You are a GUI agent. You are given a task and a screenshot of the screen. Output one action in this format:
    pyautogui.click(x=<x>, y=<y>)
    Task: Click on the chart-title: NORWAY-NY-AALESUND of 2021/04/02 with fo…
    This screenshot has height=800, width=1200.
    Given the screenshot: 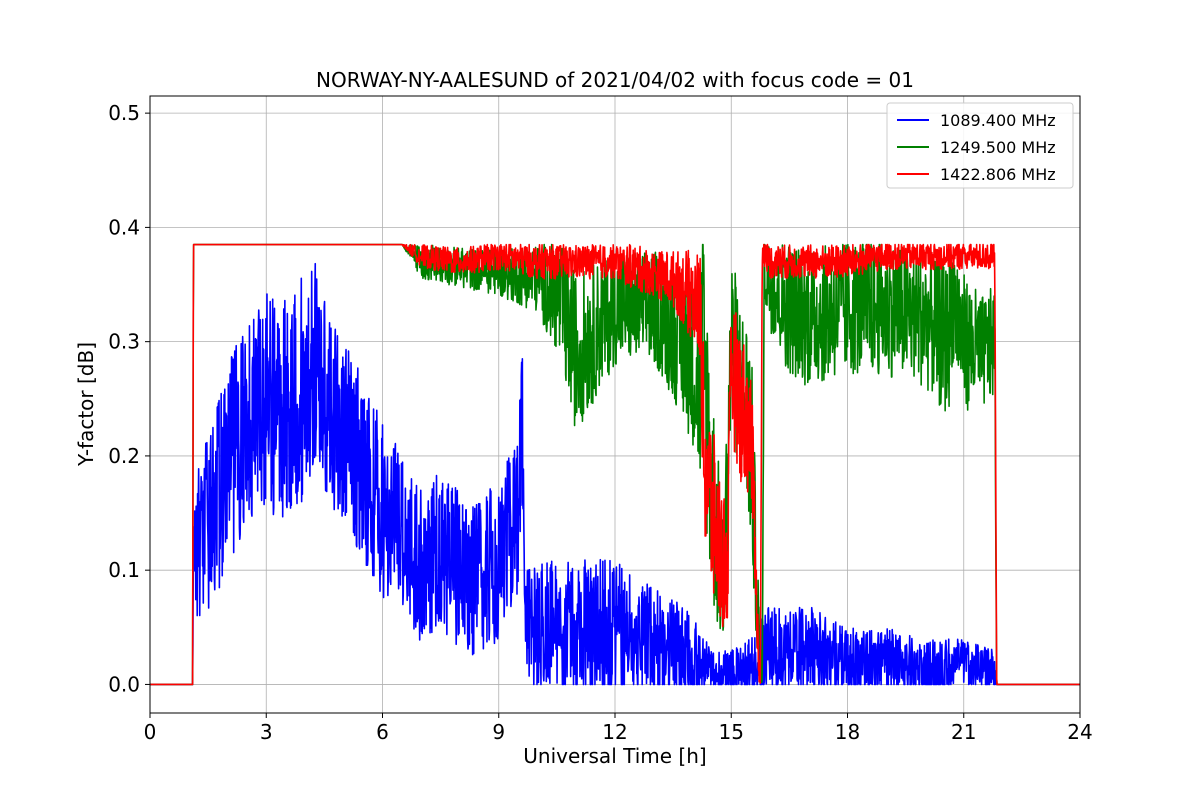 What is the action you would take?
    pyautogui.click(x=615, y=80)
    